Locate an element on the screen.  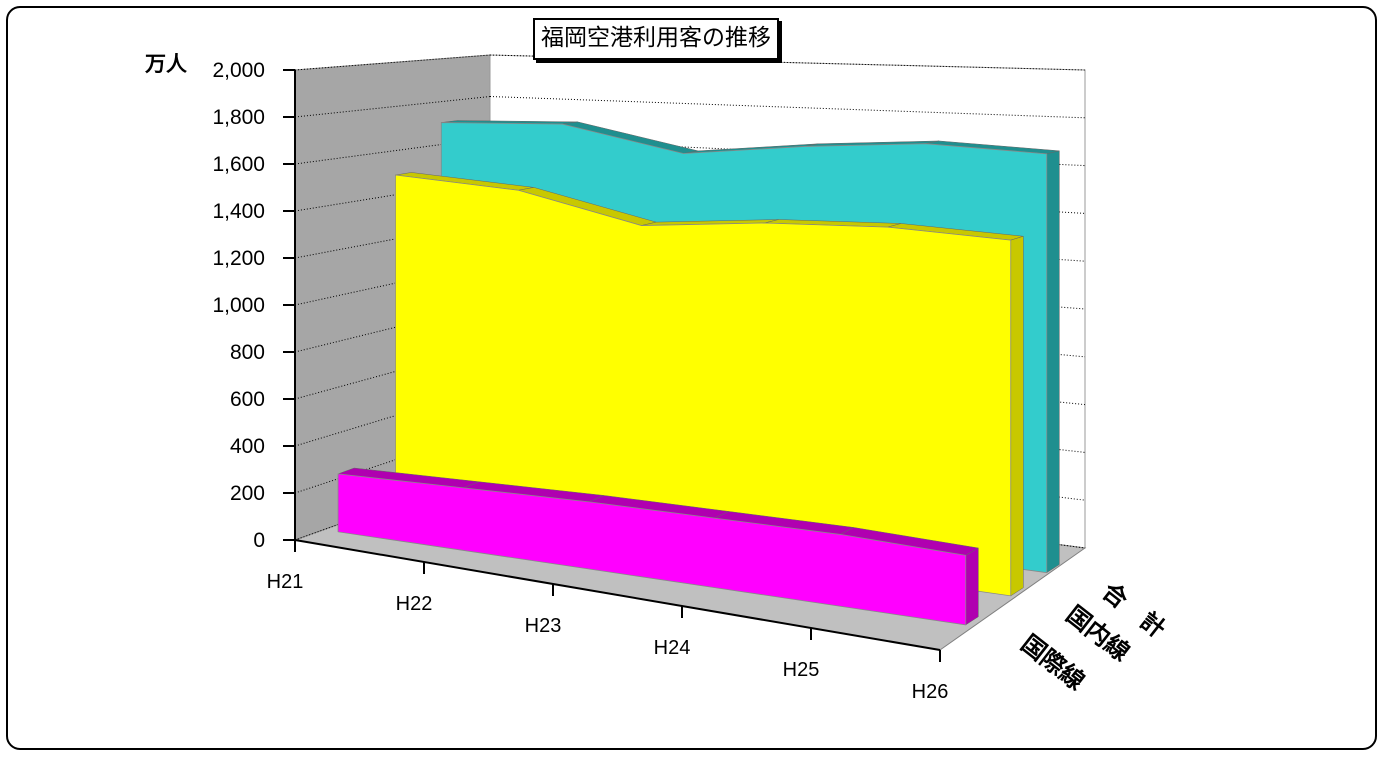
series-depth-label: 国際線 is located at coordinates (1053, 662).